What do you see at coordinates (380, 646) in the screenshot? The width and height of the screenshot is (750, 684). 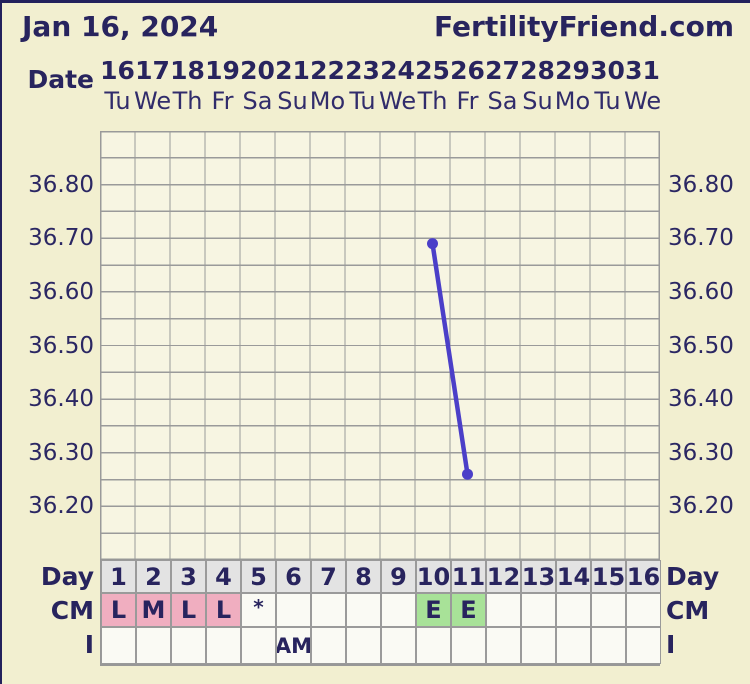 I see `intercourse-row: AM` at bounding box center [380, 646].